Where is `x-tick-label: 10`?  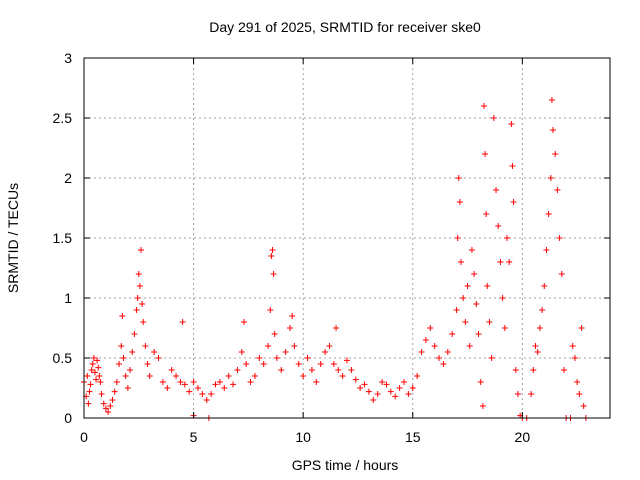 x-tick-label: 10 is located at coordinates (303, 437).